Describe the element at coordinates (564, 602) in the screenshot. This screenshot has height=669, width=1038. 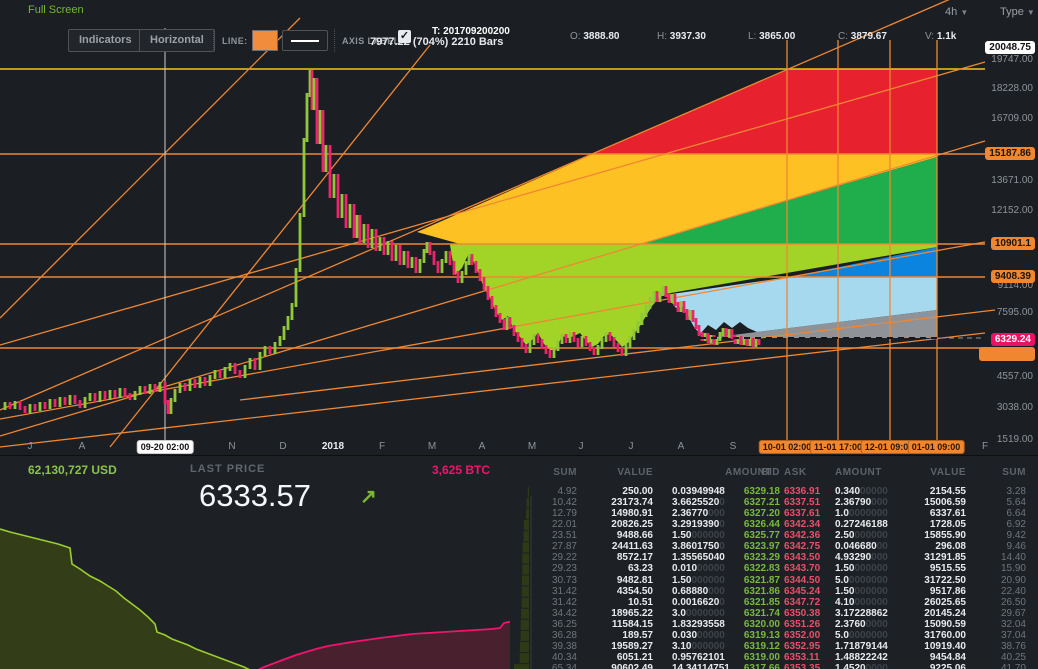
I see `orderbook-cell-sl: 31.42` at that location.